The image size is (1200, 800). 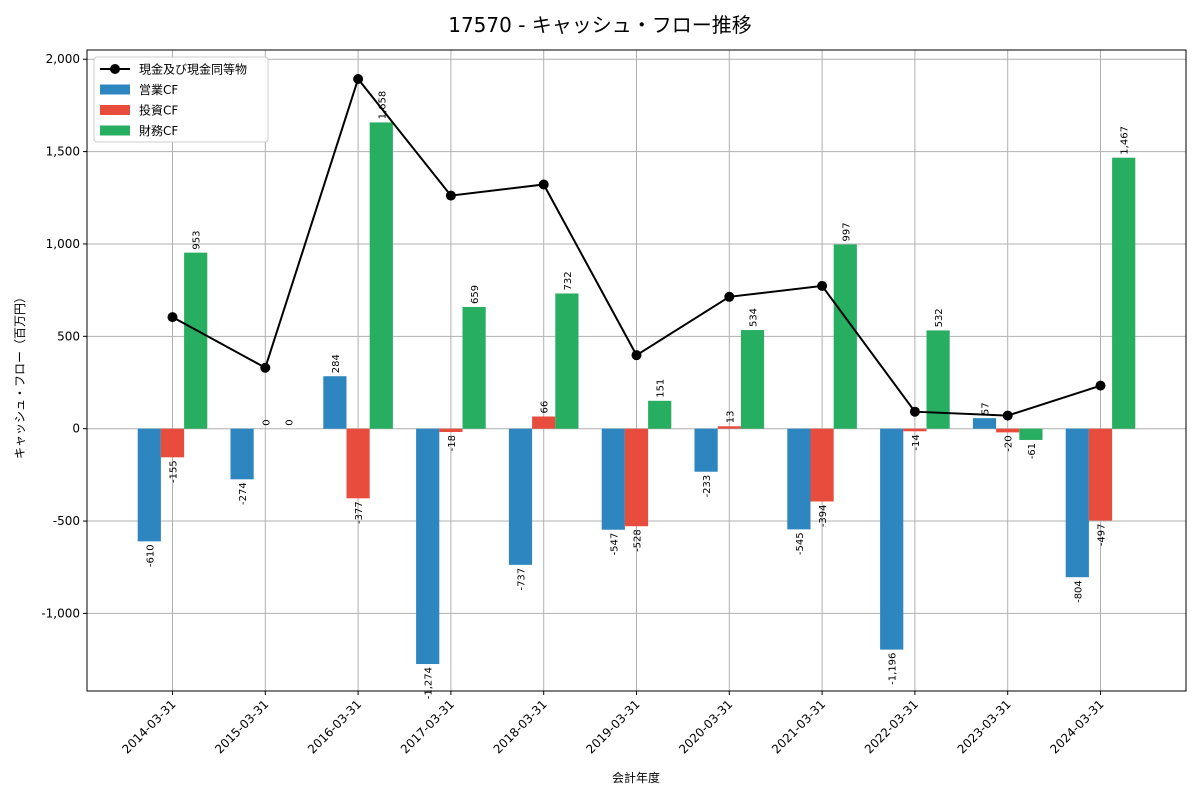 I want to click on y-axis-label: キャッシュ・フロー（百万円）, so click(x=20, y=375).